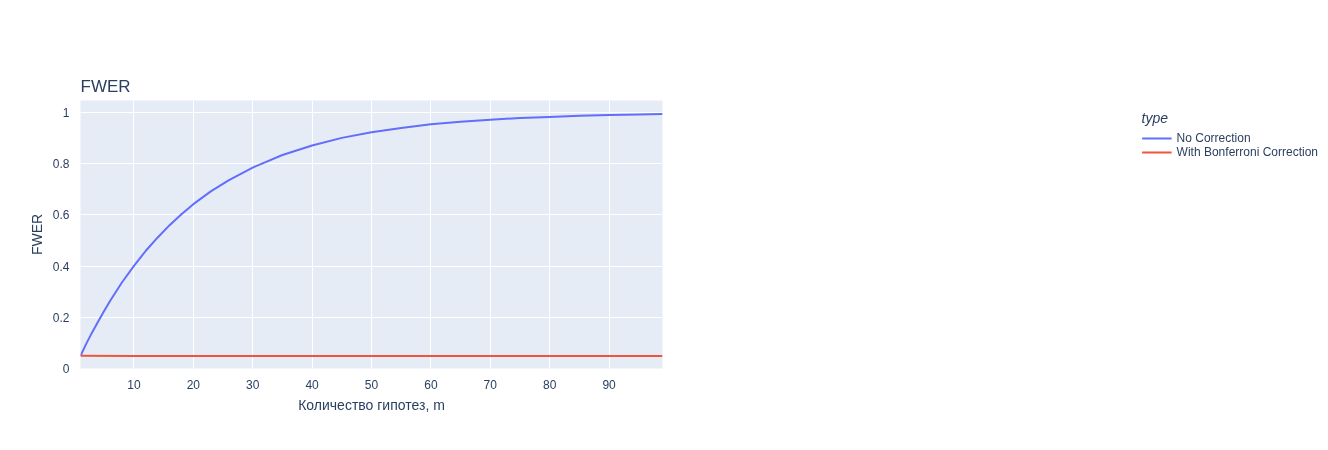  What do you see at coordinates (61, 317) in the screenshot?
I see `y-tick-label: 0.2` at bounding box center [61, 317].